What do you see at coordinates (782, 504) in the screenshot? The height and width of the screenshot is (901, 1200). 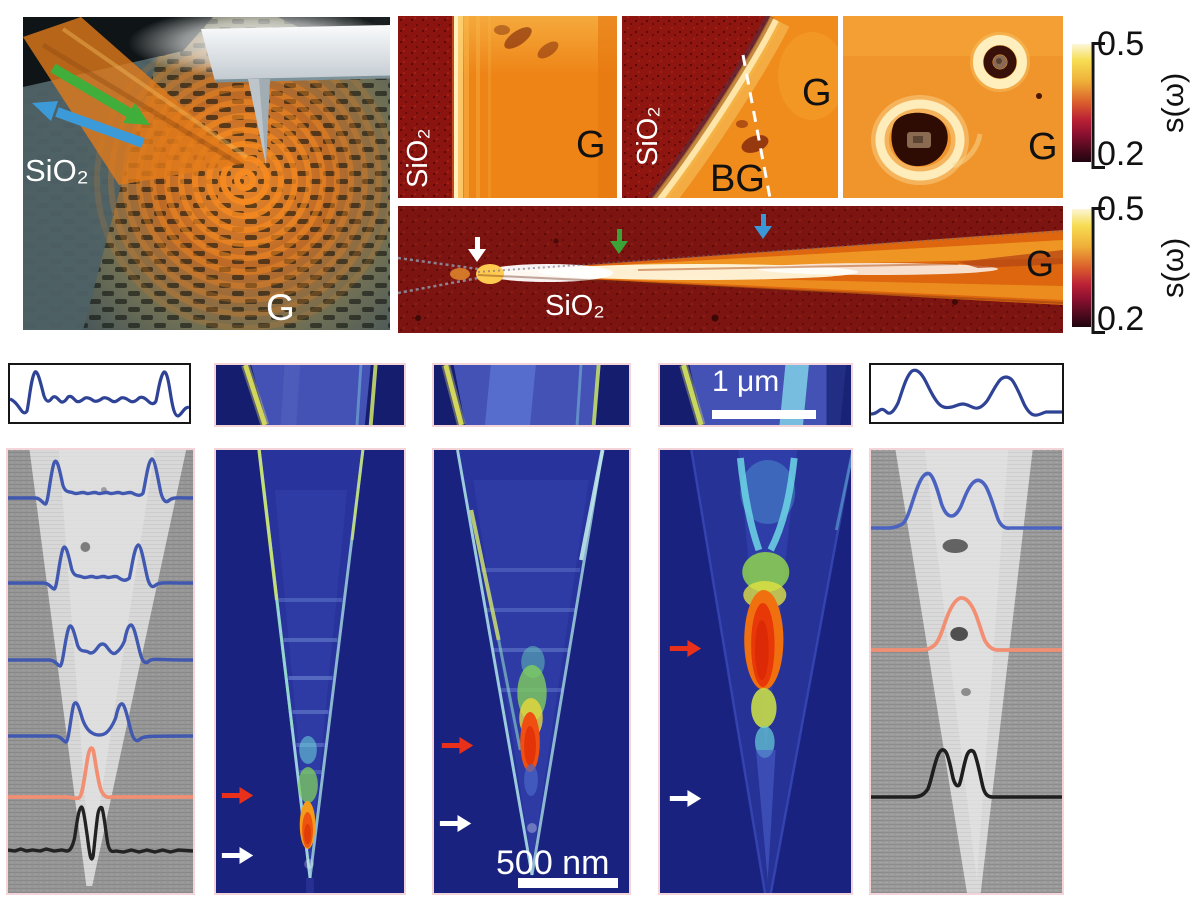 I see `funnel-arm-right` at bounding box center [782, 504].